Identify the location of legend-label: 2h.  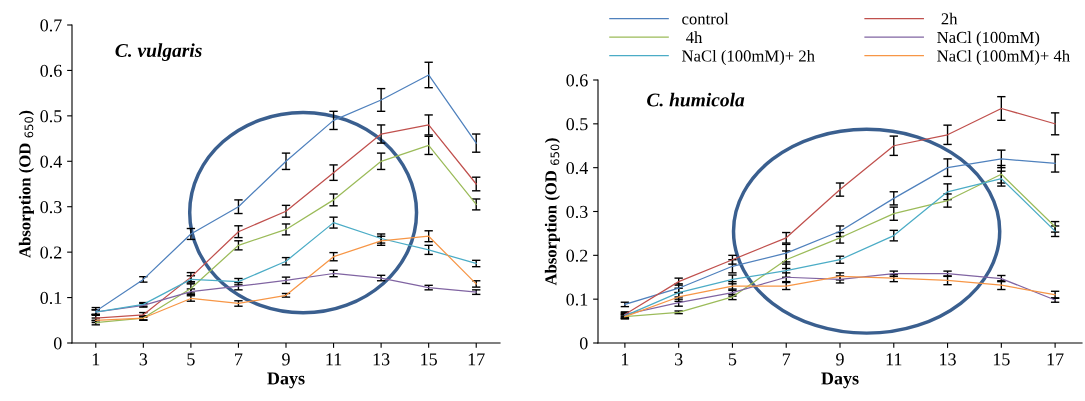
(949, 18).